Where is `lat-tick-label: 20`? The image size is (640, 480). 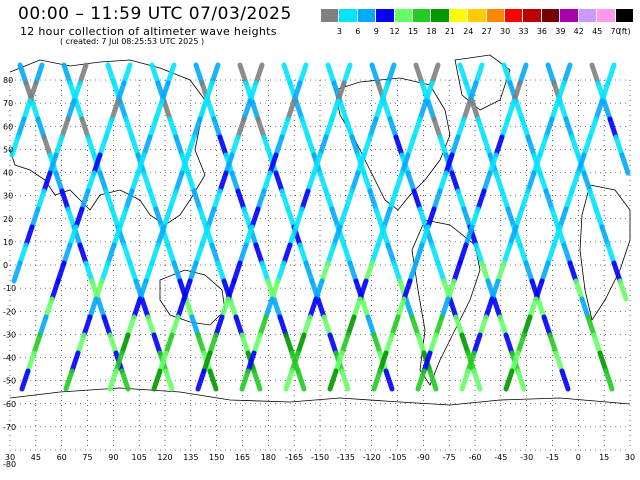 lat-tick-label: 20 is located at coordinates (8, 219).